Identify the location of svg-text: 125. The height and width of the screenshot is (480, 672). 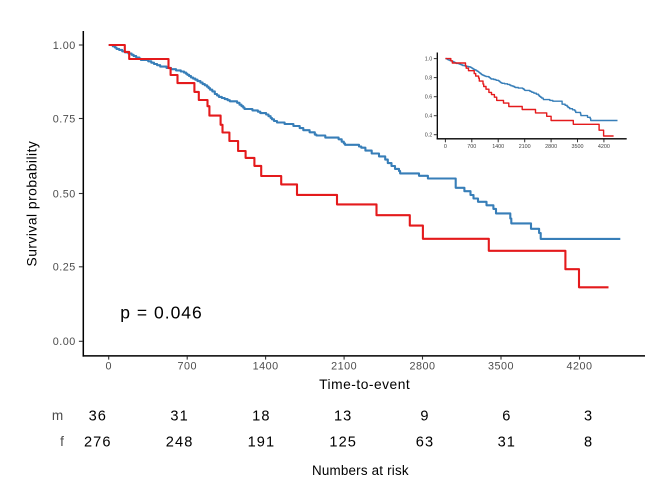
(343, 443).